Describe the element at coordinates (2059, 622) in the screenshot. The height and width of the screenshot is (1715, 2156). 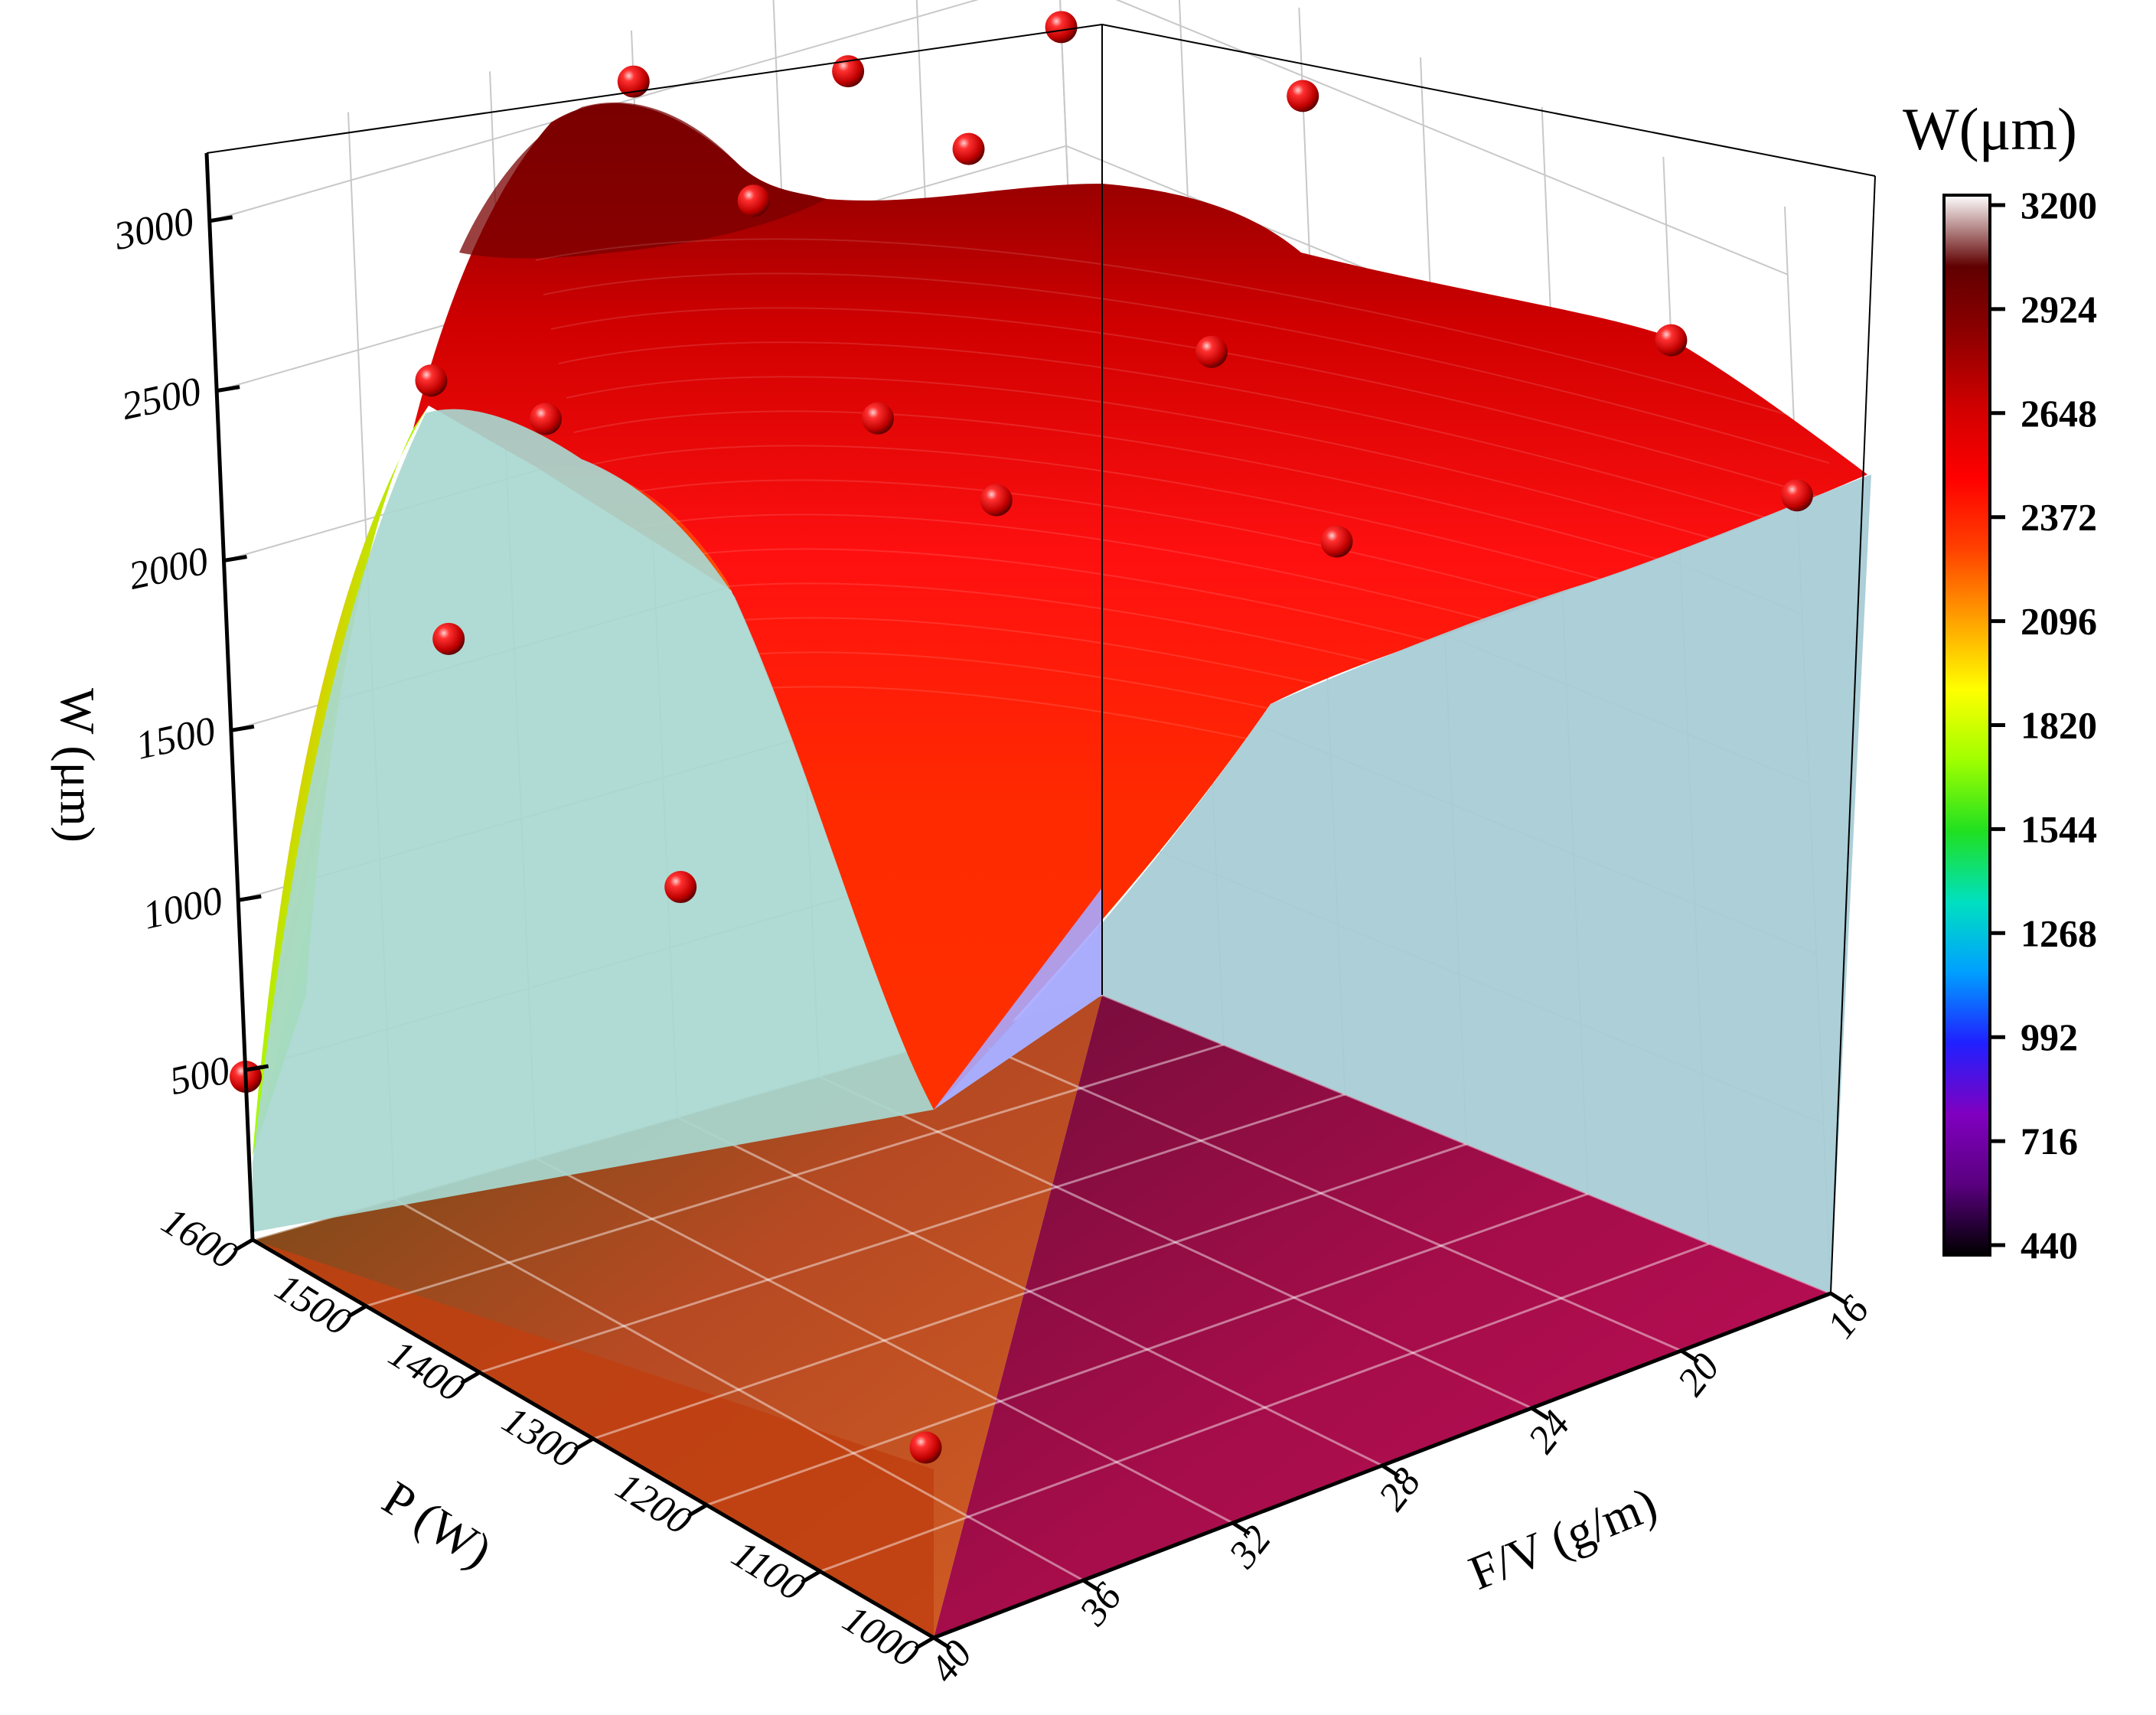
I see `colorbar-tick-label: 2096` at that location.